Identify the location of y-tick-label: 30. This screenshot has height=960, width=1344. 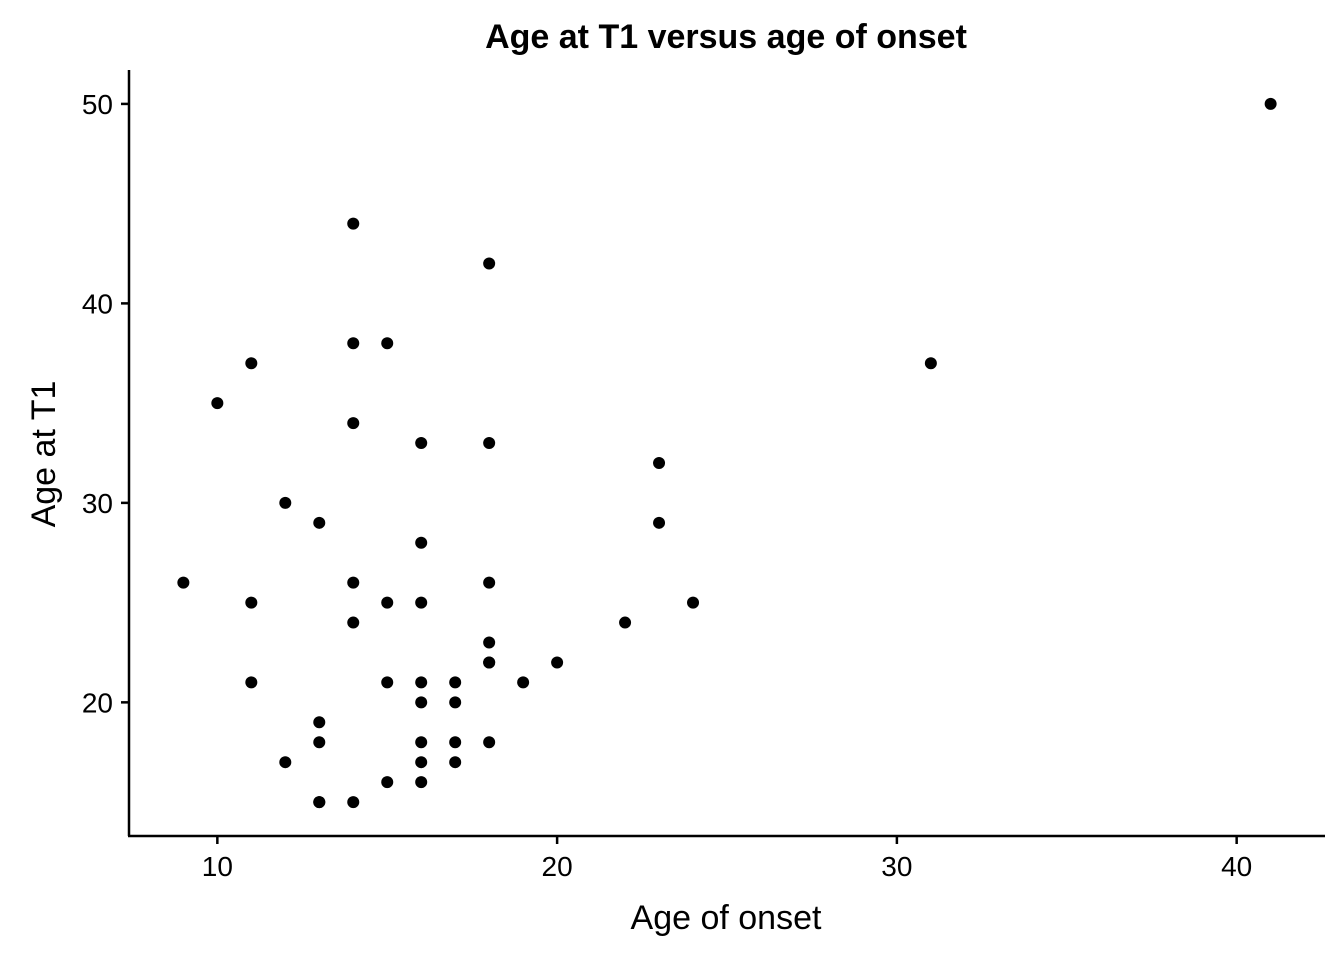
(97, 503).